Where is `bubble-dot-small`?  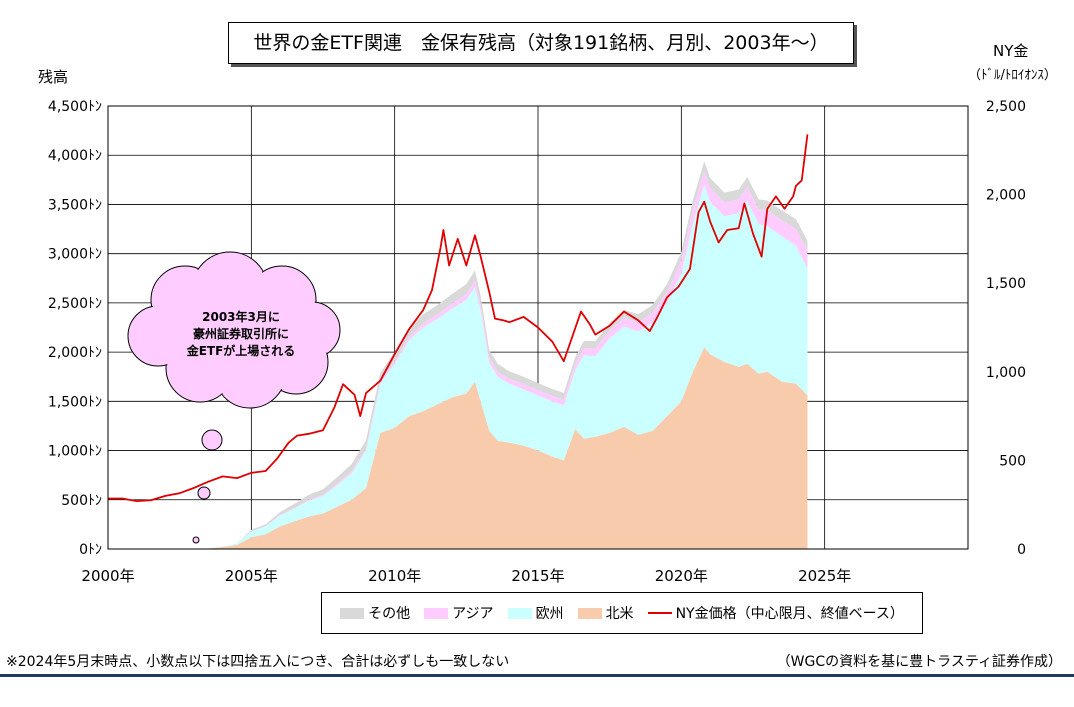 bubble-dot-small is located at coordinates (196, 540).